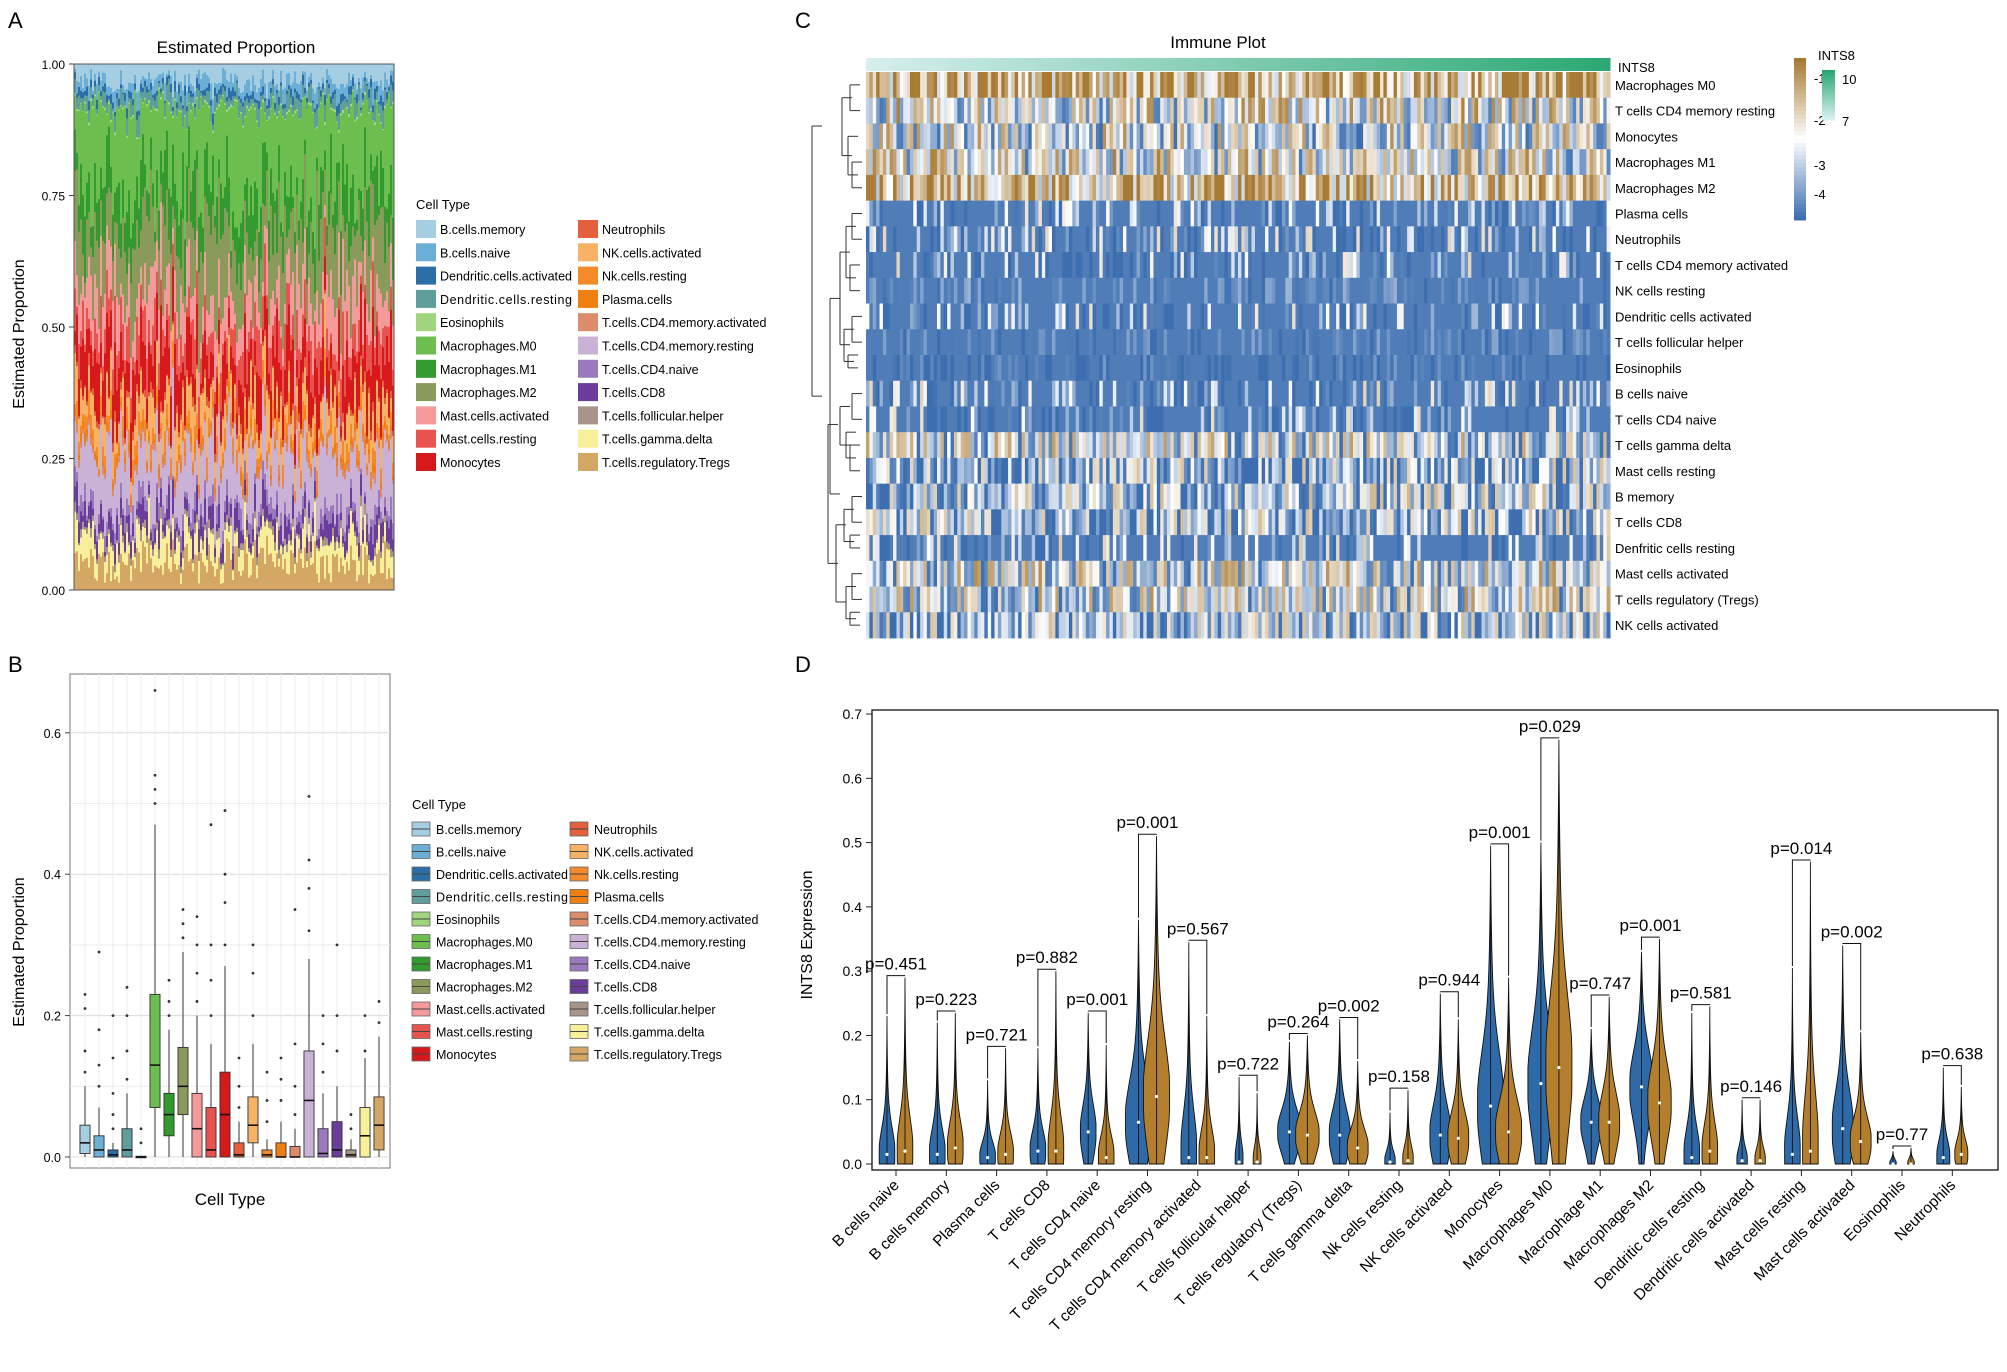  Describe the element at coordinates (295, 1114) in the screenshot. I see `panel-b-outlier` at that location.